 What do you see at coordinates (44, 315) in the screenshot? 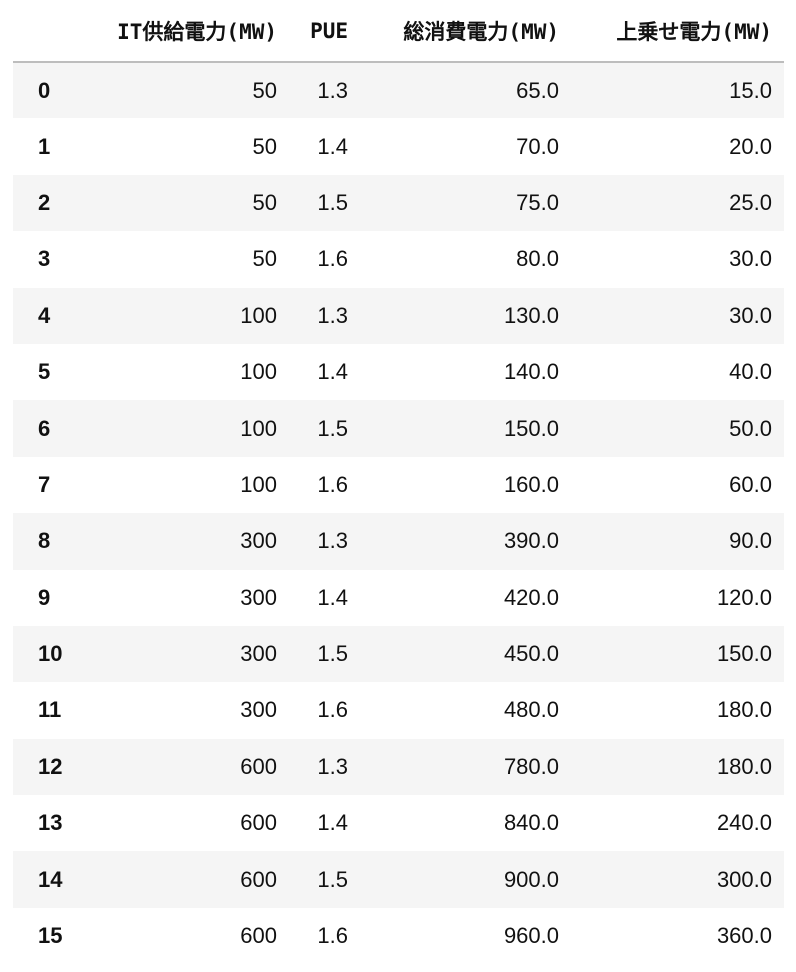
I see `row-index: 4` at bounding box center [44, 315].